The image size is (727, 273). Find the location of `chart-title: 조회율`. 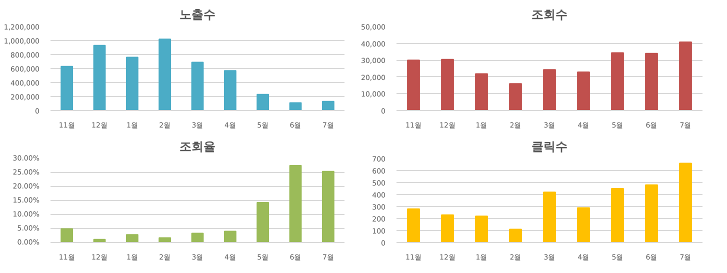

chart-title: 조회율 is located at coordinates (198, 147).